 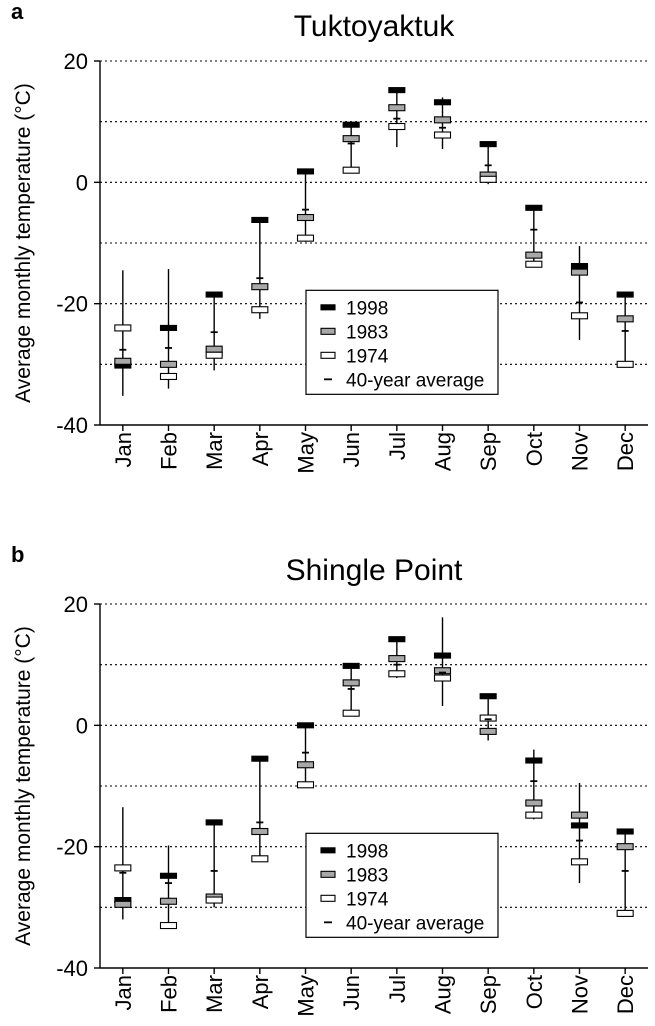 What do you see at coordinates (415, 380) in the screenshot?
I see `legend-label: 40-year average` at bounding box center [415, 380].